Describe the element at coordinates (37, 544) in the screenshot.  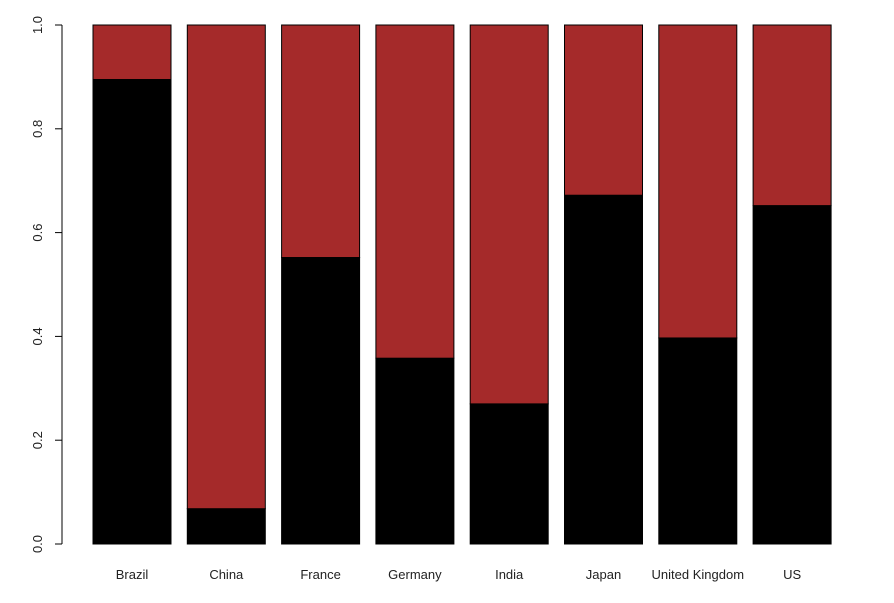
I see `y-tick-label: 0.0` at that location.